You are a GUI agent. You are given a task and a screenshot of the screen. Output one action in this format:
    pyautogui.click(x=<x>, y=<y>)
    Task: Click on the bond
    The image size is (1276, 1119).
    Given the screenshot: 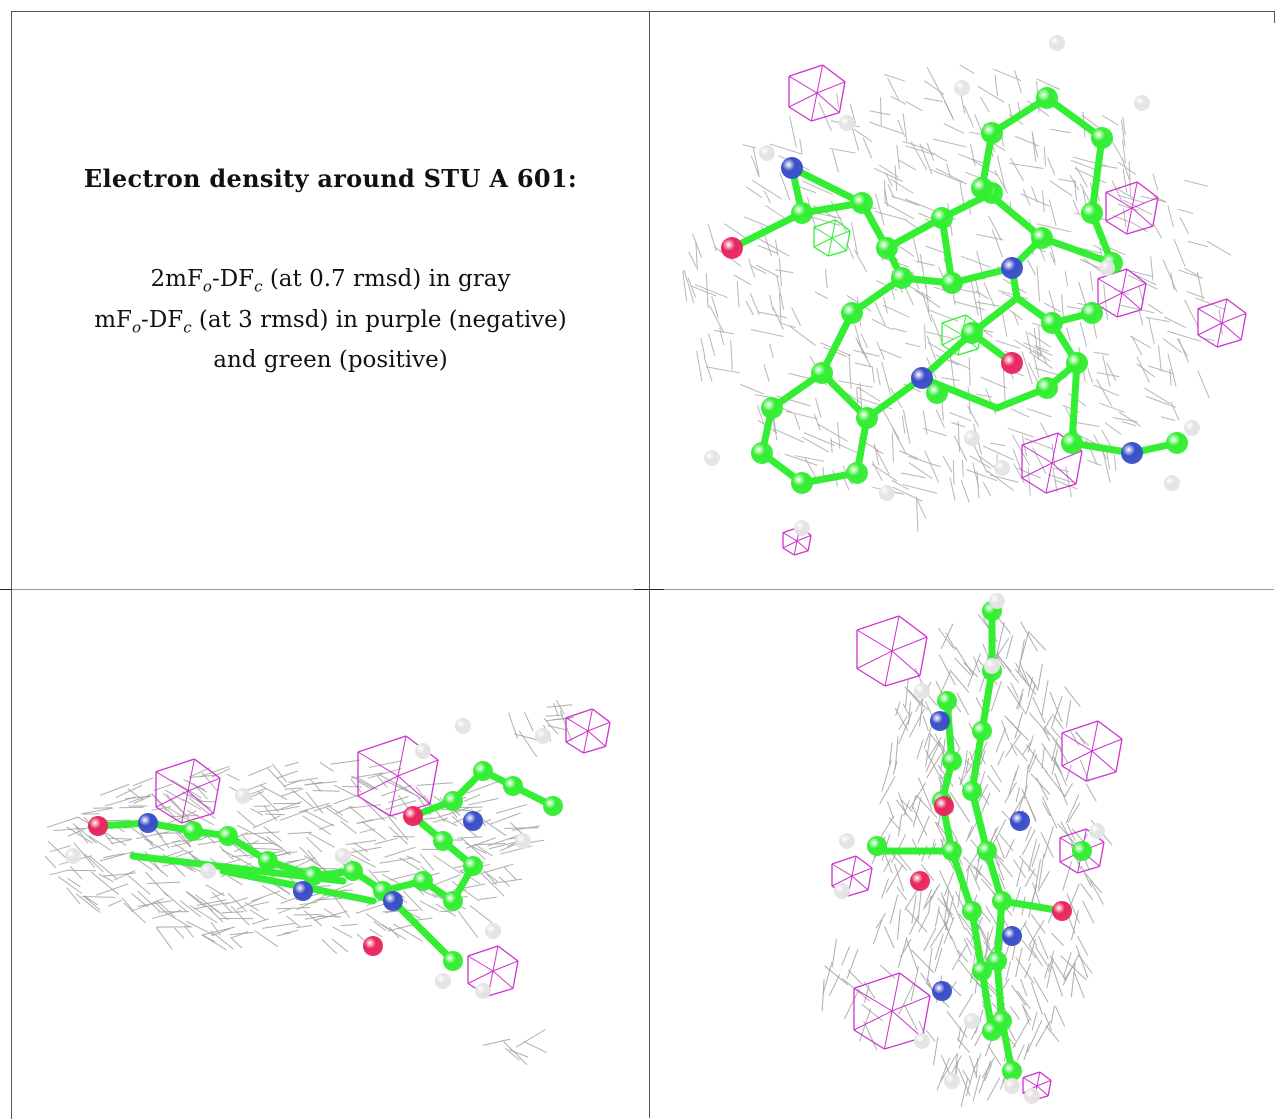 What is the action you would take?
    pyautogui.click(x=1074, y=403)
    